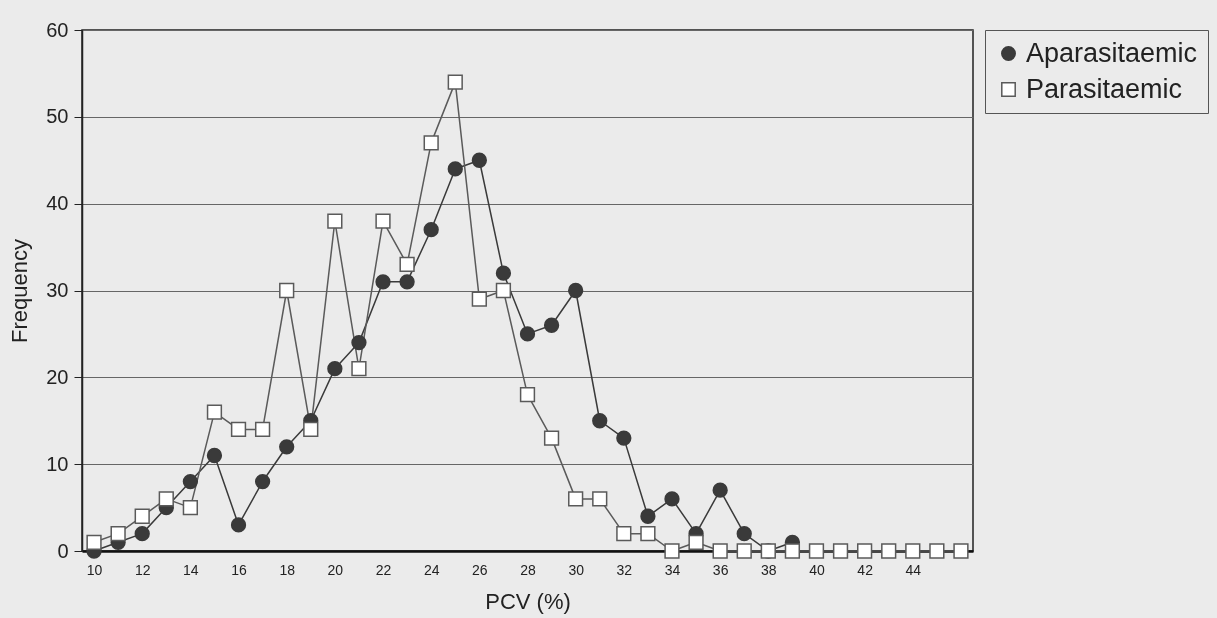 Image resolution: width=1217 pixels, height=618 pixels. What do you see at coordinates (57, 290) in the screenshot?
I see `y-tick-label: 30` at bounding box center [57, 290].